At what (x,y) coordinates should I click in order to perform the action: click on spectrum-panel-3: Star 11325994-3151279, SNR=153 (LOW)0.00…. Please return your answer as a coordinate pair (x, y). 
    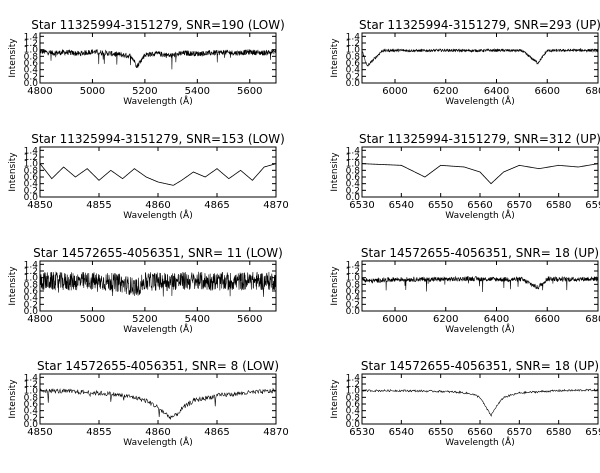
    Looking at the image, I should click on (148, 176).